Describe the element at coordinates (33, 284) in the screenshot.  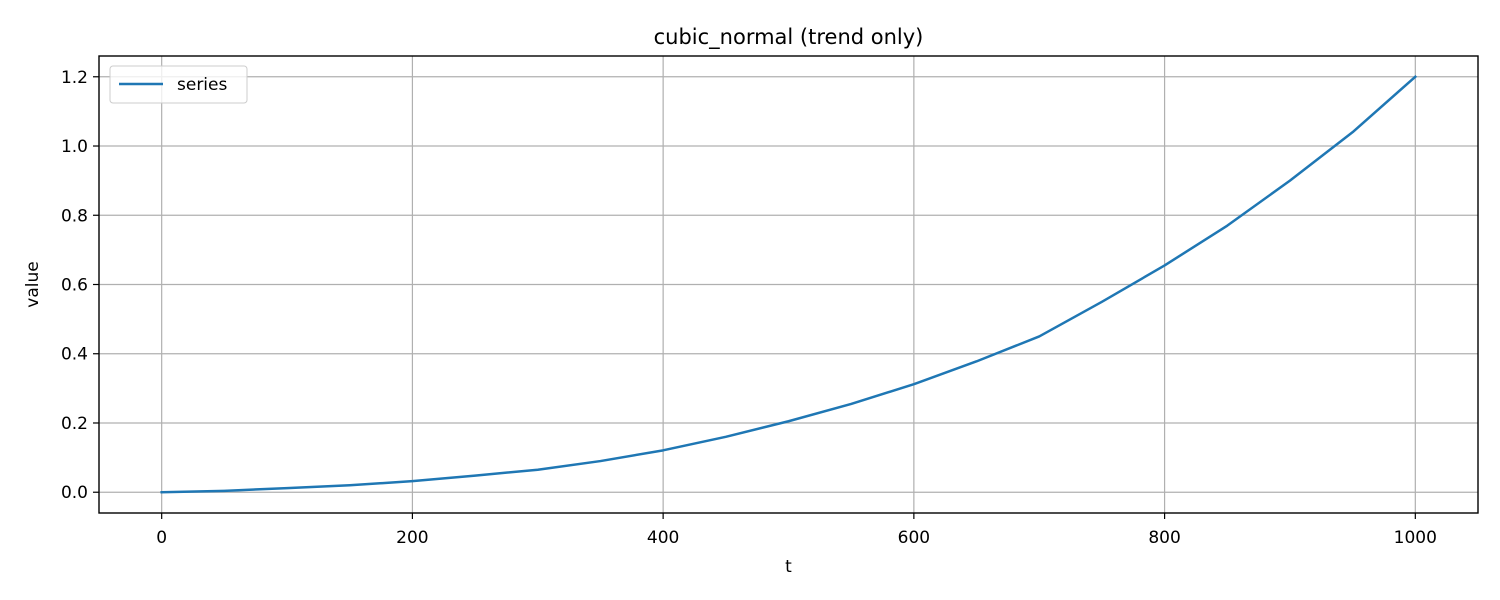
I see `y-axis-label: value` at that location.